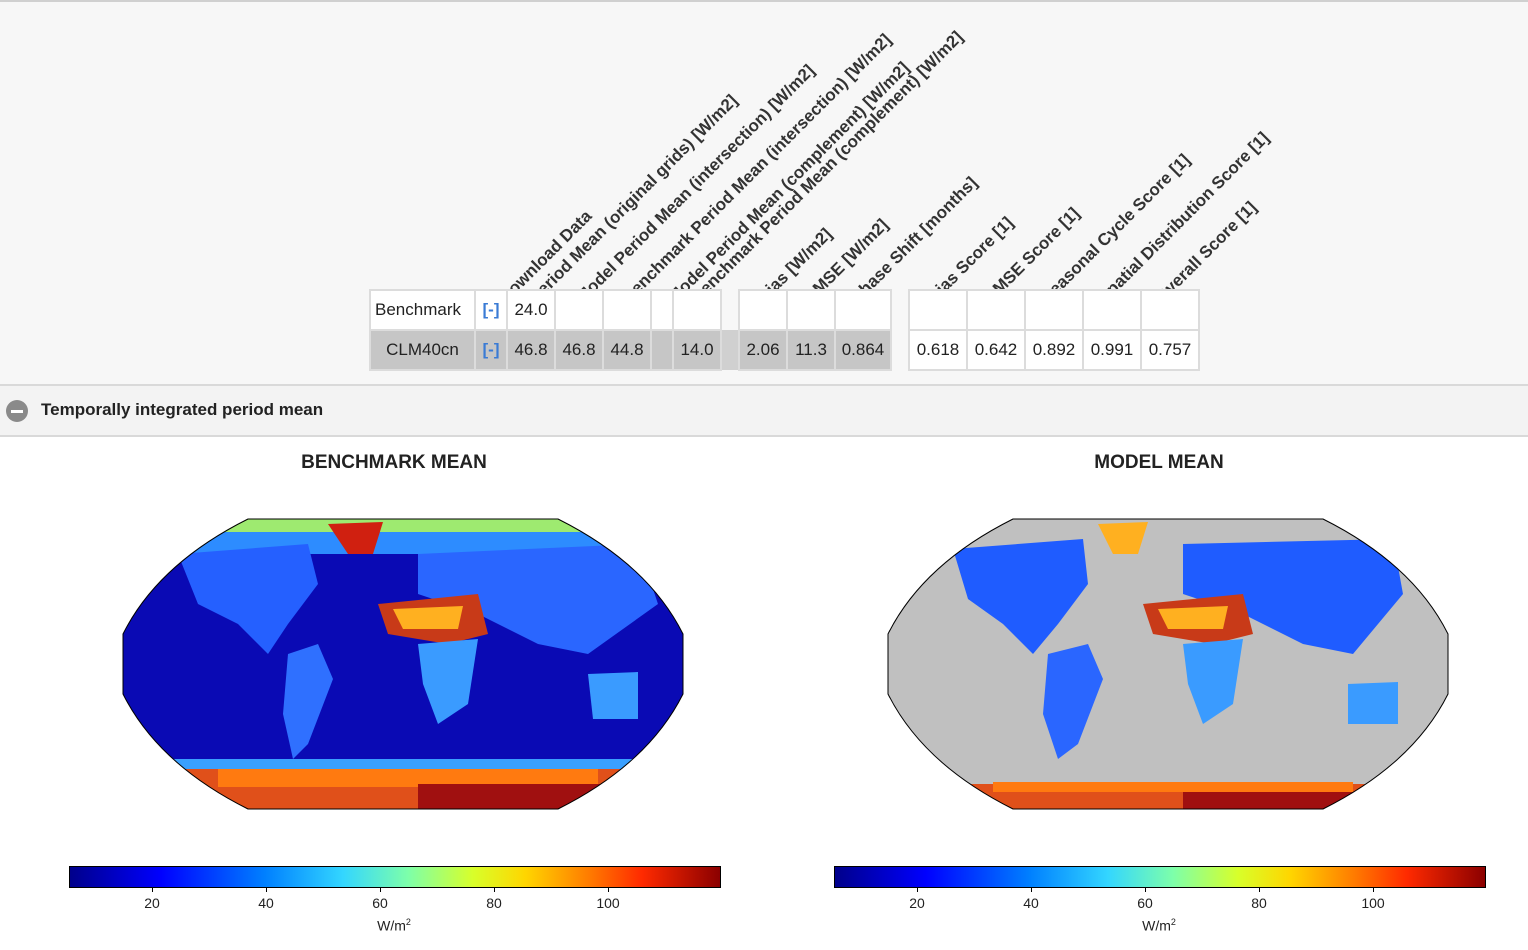 The height and width of the screenshot is (950, 1528). What do you see at coordinates (697, 350) in the screenshot?
I see `table-cell: 14.0` at bounding box center [697, 350].